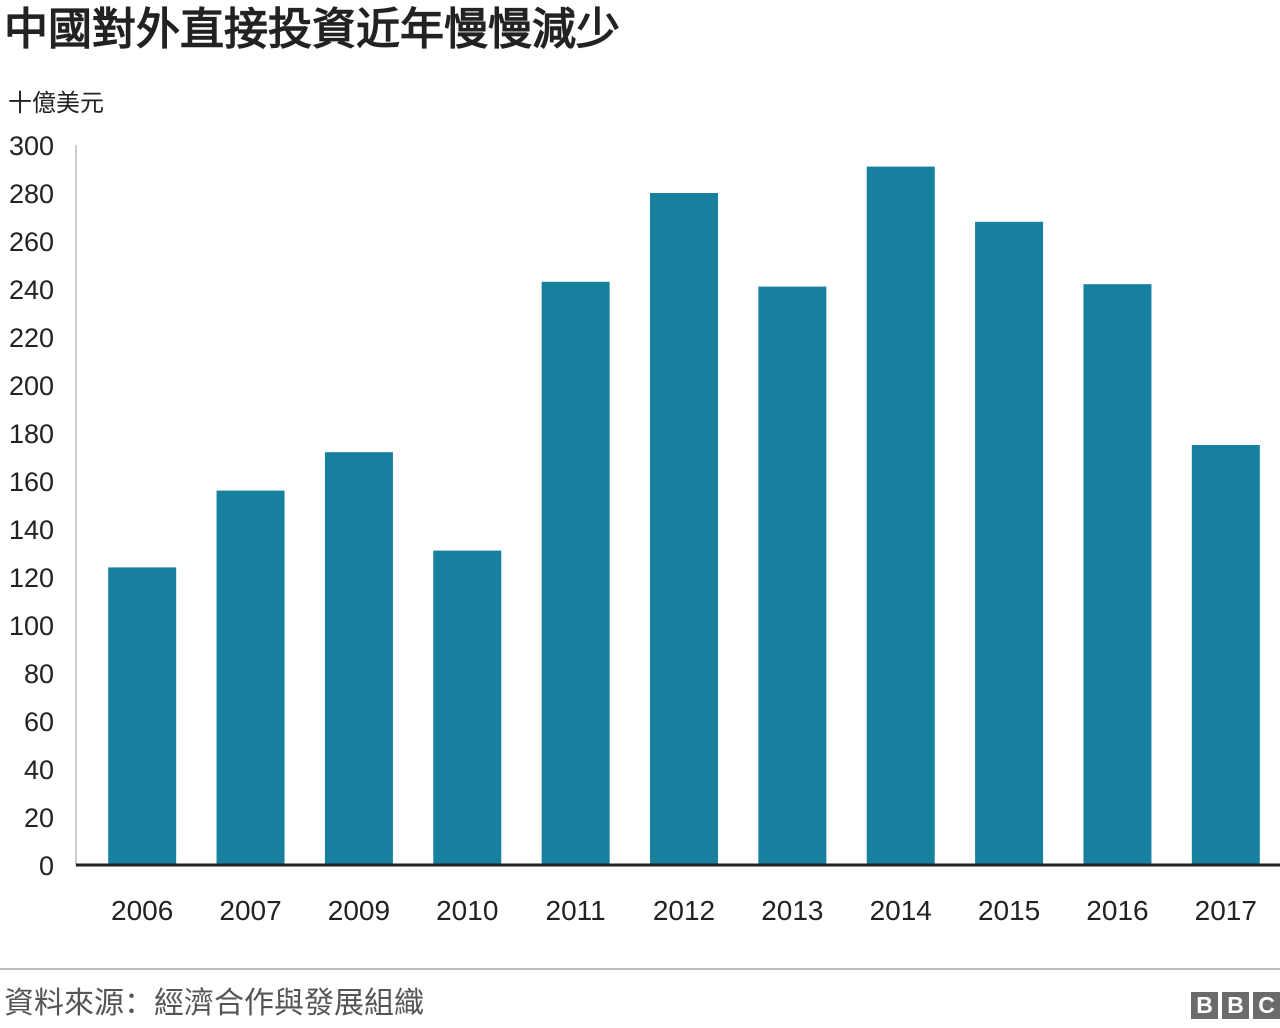 The height and width of the screenshot is (1028, 1280). Describe the element at coordinates (39, 770) in the screenshot. I see `y-tick-label: 40` at that location.